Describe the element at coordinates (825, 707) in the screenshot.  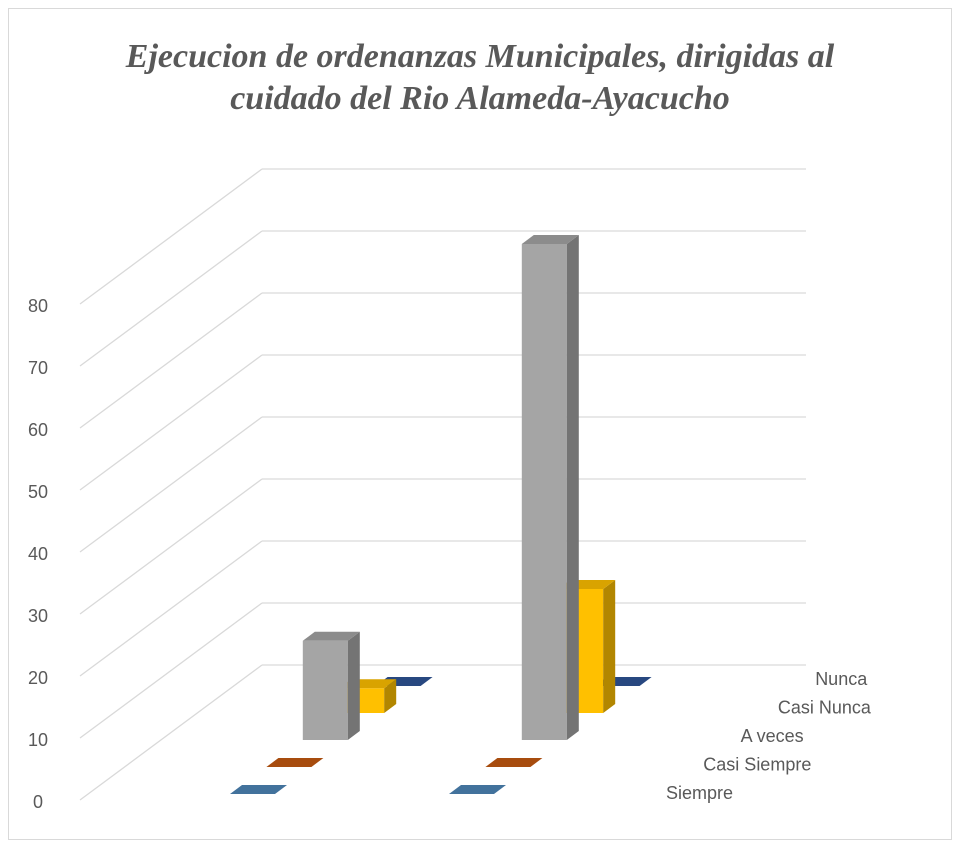
I see `legend-label: Casi Nunca` at that location.